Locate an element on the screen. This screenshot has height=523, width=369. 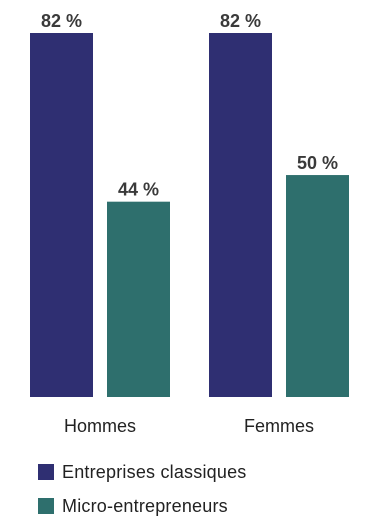
value-label-entreprises-classiques-femmes: 82 % is located at coordinates (240, 21).